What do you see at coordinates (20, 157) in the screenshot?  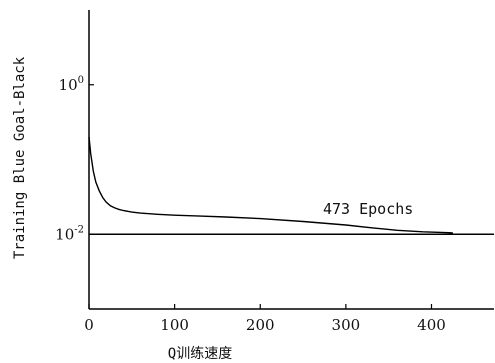 I see `y-axis-label: Training Blue Goal-Black` at bounding box center [20, 157].